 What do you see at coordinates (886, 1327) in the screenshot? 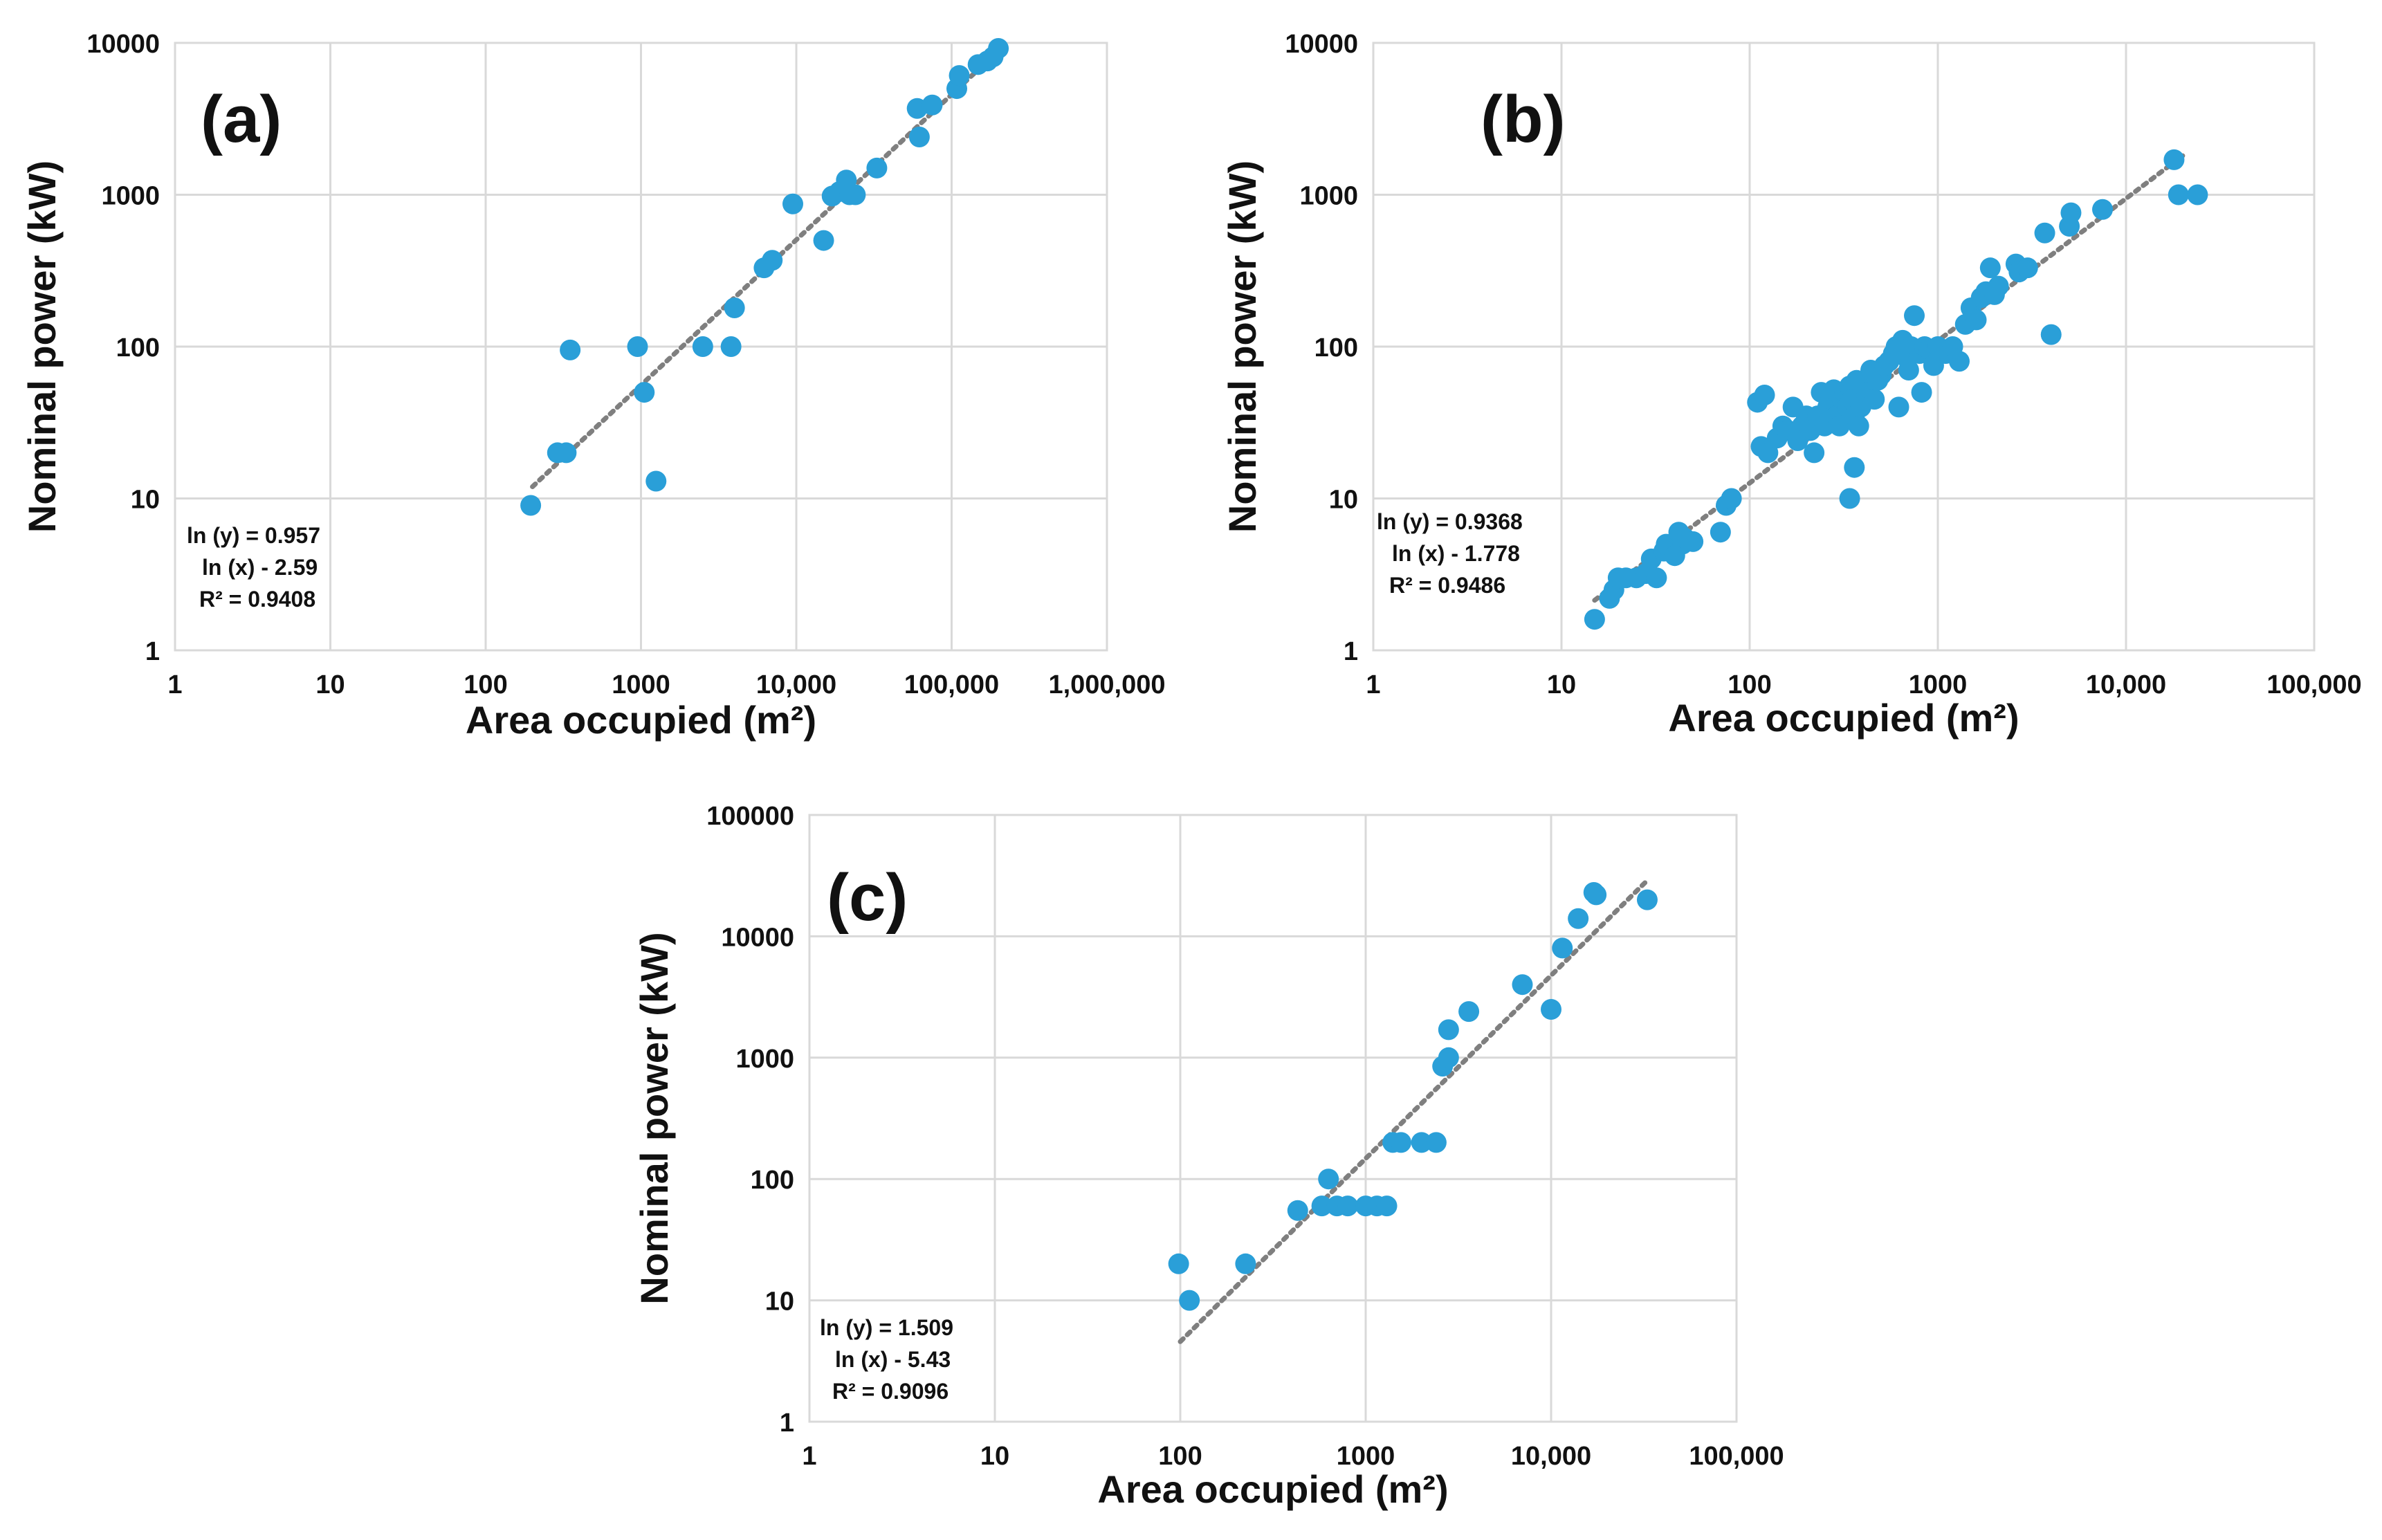
I see `regression-equation-line: ln (y) = 1.509` at bounding box center [886, 1327].